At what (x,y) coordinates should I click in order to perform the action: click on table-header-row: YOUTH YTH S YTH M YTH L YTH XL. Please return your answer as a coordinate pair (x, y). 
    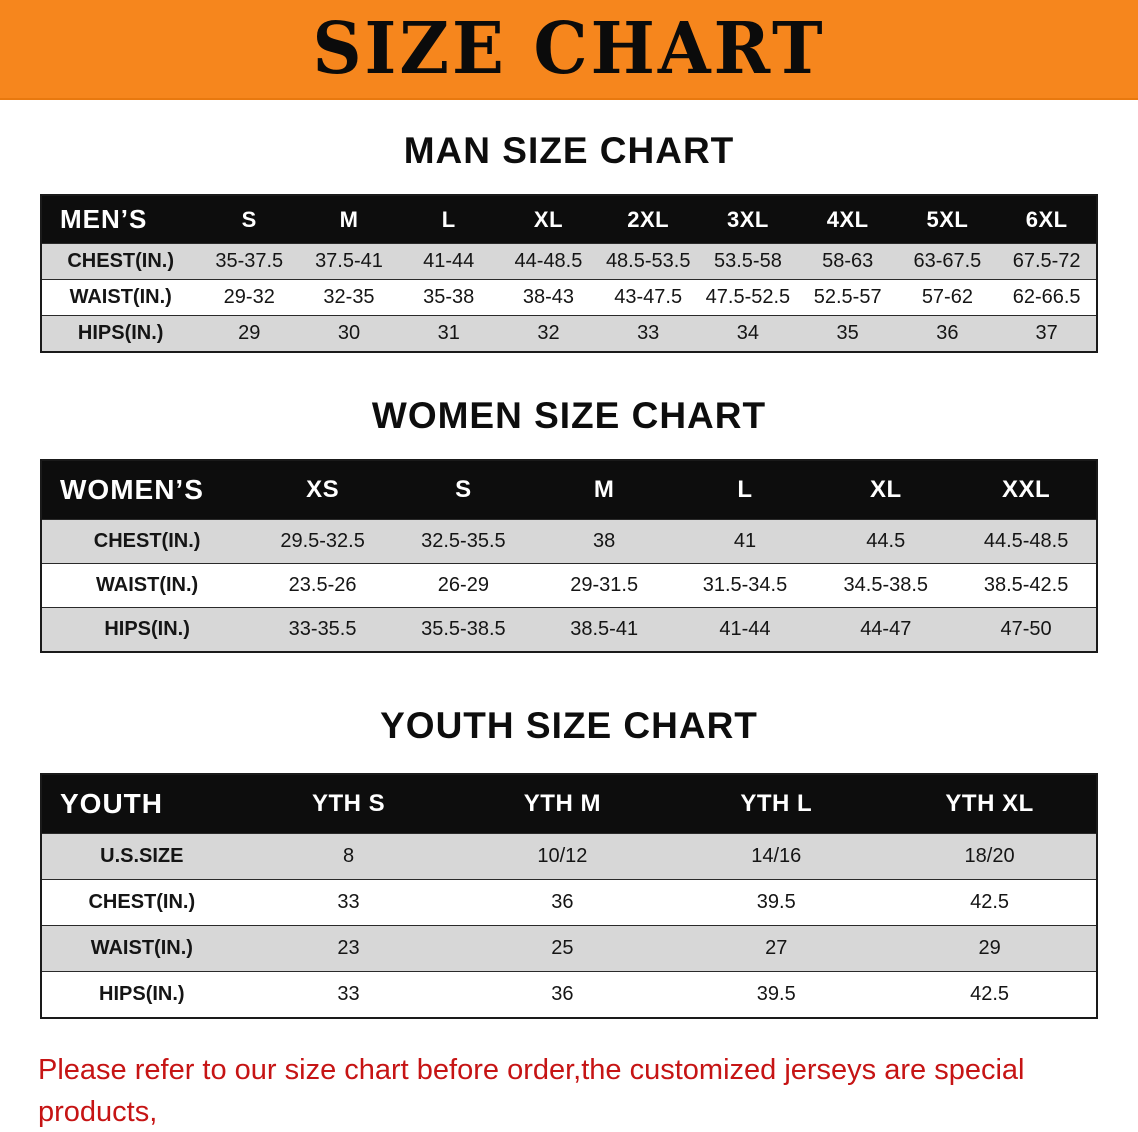
    Looking at the image, I should click on (569, 804).